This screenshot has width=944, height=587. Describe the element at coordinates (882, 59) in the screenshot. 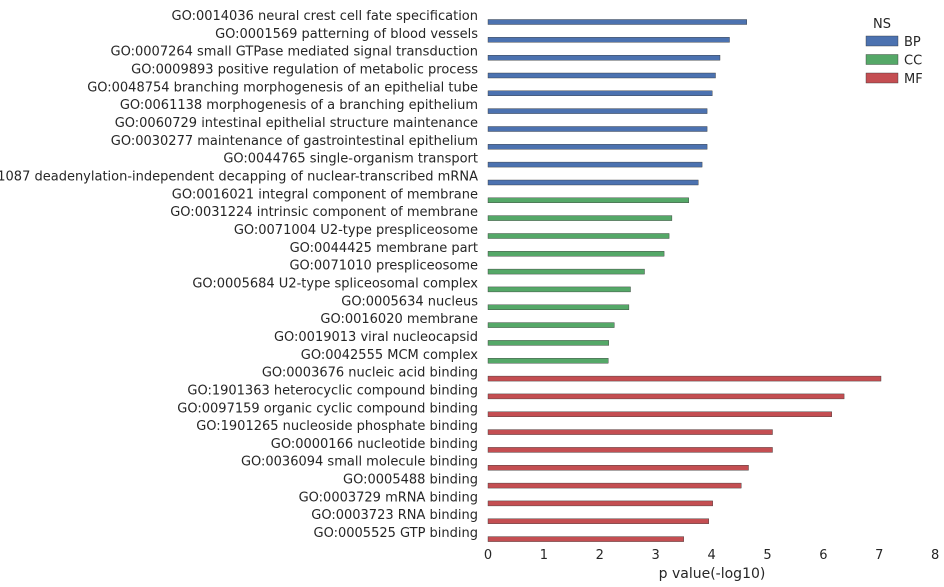

I see `legend-swatch-cc` at that location.